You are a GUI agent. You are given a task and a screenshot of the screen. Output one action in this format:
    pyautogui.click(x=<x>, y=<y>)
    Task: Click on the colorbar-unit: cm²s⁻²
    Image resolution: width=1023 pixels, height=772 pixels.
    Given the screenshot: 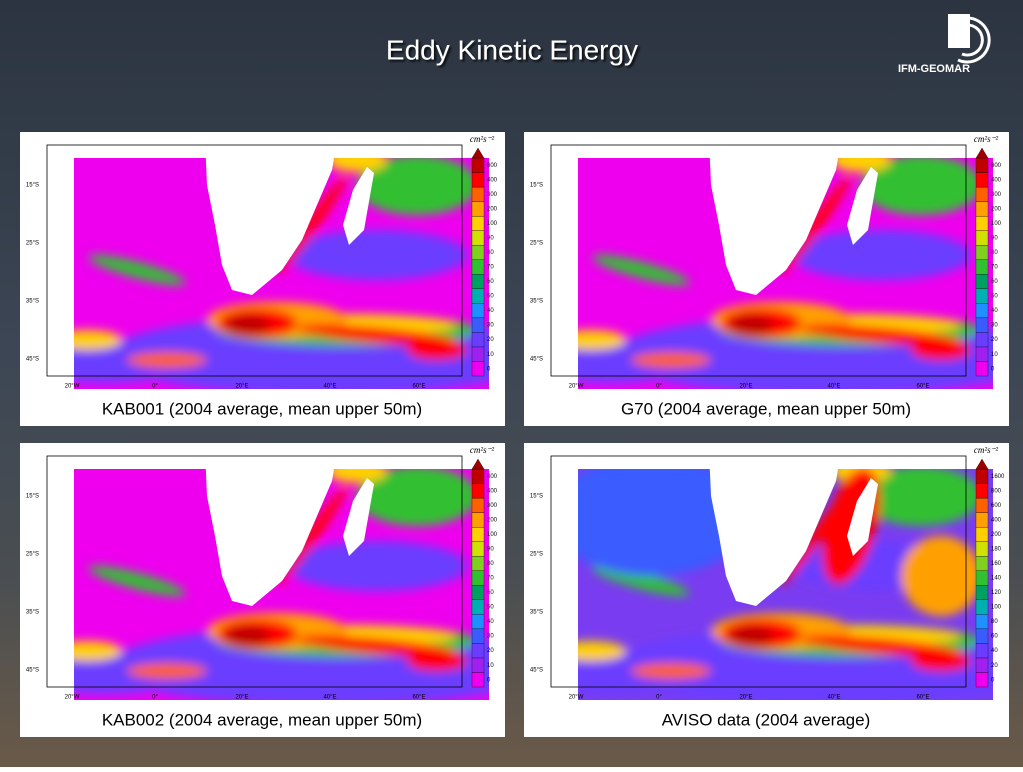 What is the action you would take?
    pyautogui.click(x=986, y=450)
    